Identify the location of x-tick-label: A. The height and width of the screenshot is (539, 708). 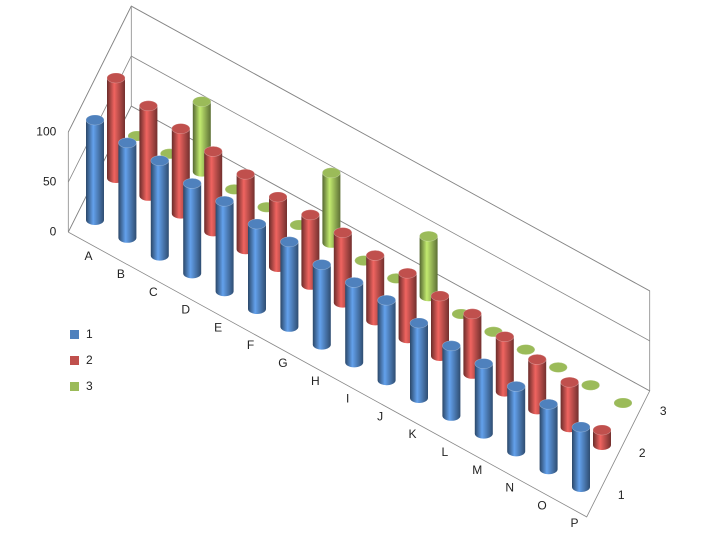
(88, 256).